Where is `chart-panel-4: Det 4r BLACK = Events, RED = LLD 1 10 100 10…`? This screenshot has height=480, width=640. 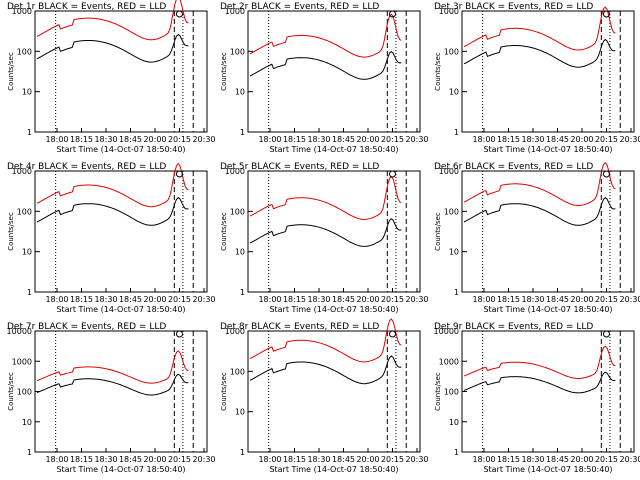
chart-panel-4: Det 4r BLACK = Events, RED = LLD 1 10 100 10… is located at coordinates (111, 238).